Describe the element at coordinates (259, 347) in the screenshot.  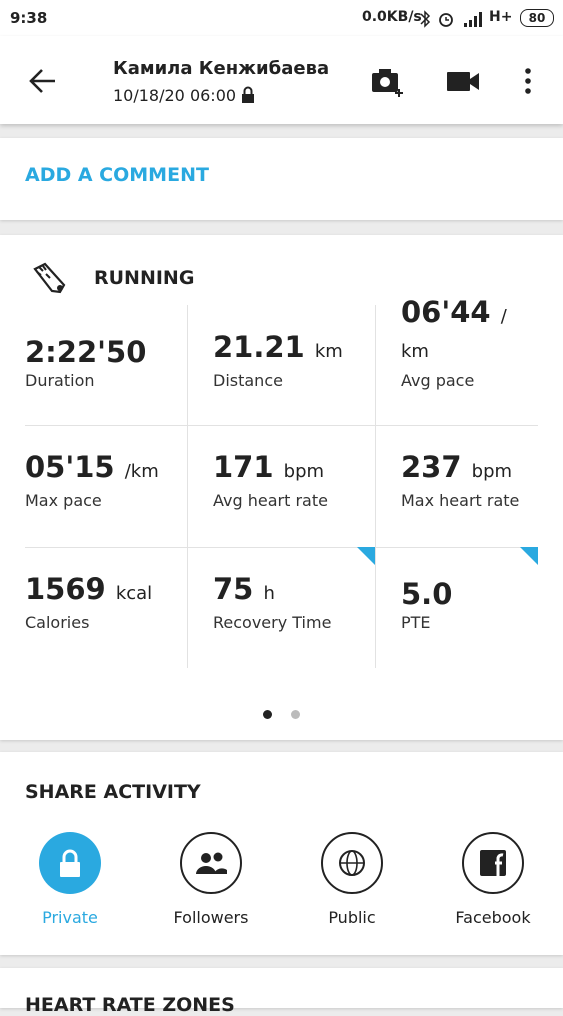
I see `stat-number: 21.21` at that location.